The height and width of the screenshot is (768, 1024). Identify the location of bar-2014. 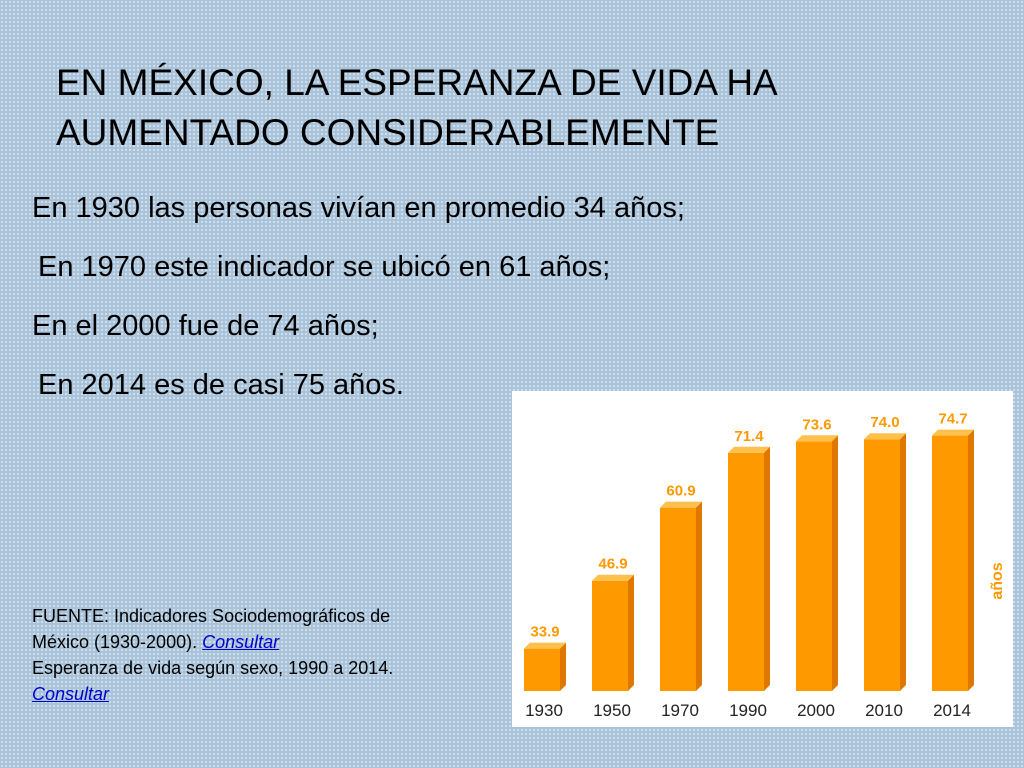
(950, 563).